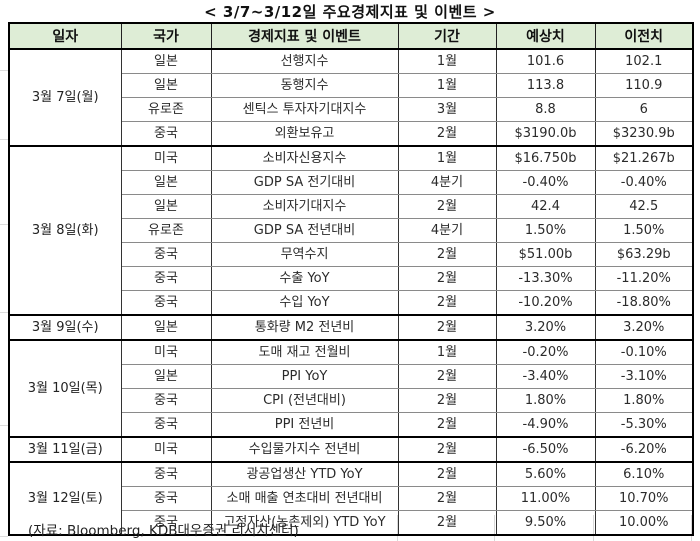  What do you see at coordinates (545, 61) in the screenshot?
I see `forecast-cell: 101.6` at bounding box center [545, 61].